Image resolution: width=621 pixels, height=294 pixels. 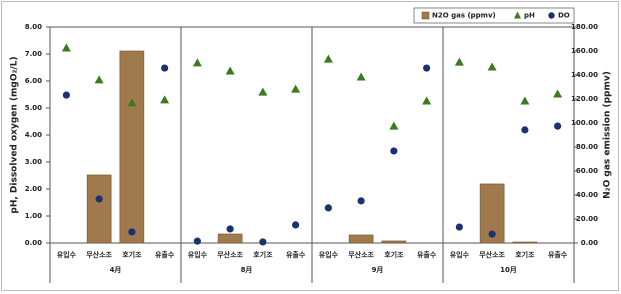 What do you see at coordinates (587, 147) in the screenshot?
I see `y2-tick-label: 80.00` at bounding box center [587, 147].